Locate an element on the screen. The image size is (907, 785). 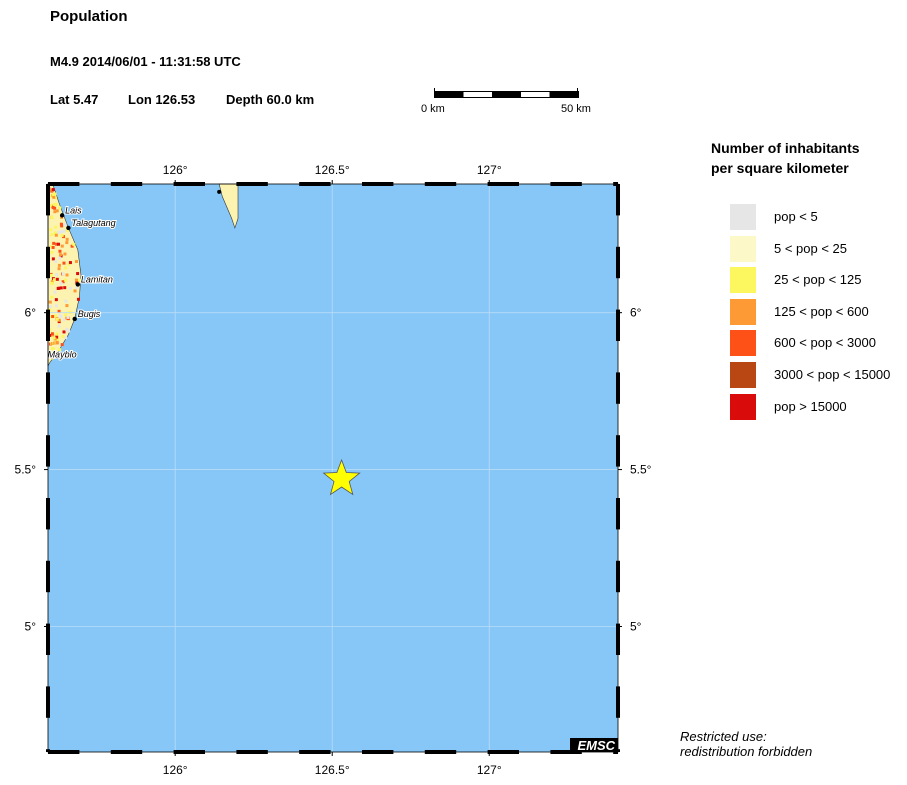
place-label: Bugis is located at coordinates (89, 314).